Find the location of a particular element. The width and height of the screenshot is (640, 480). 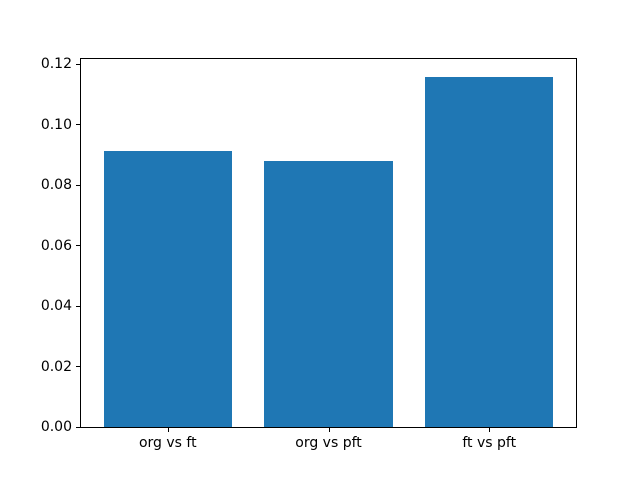

y-tick-label: 0.08 is located at coordinates (56, 185).